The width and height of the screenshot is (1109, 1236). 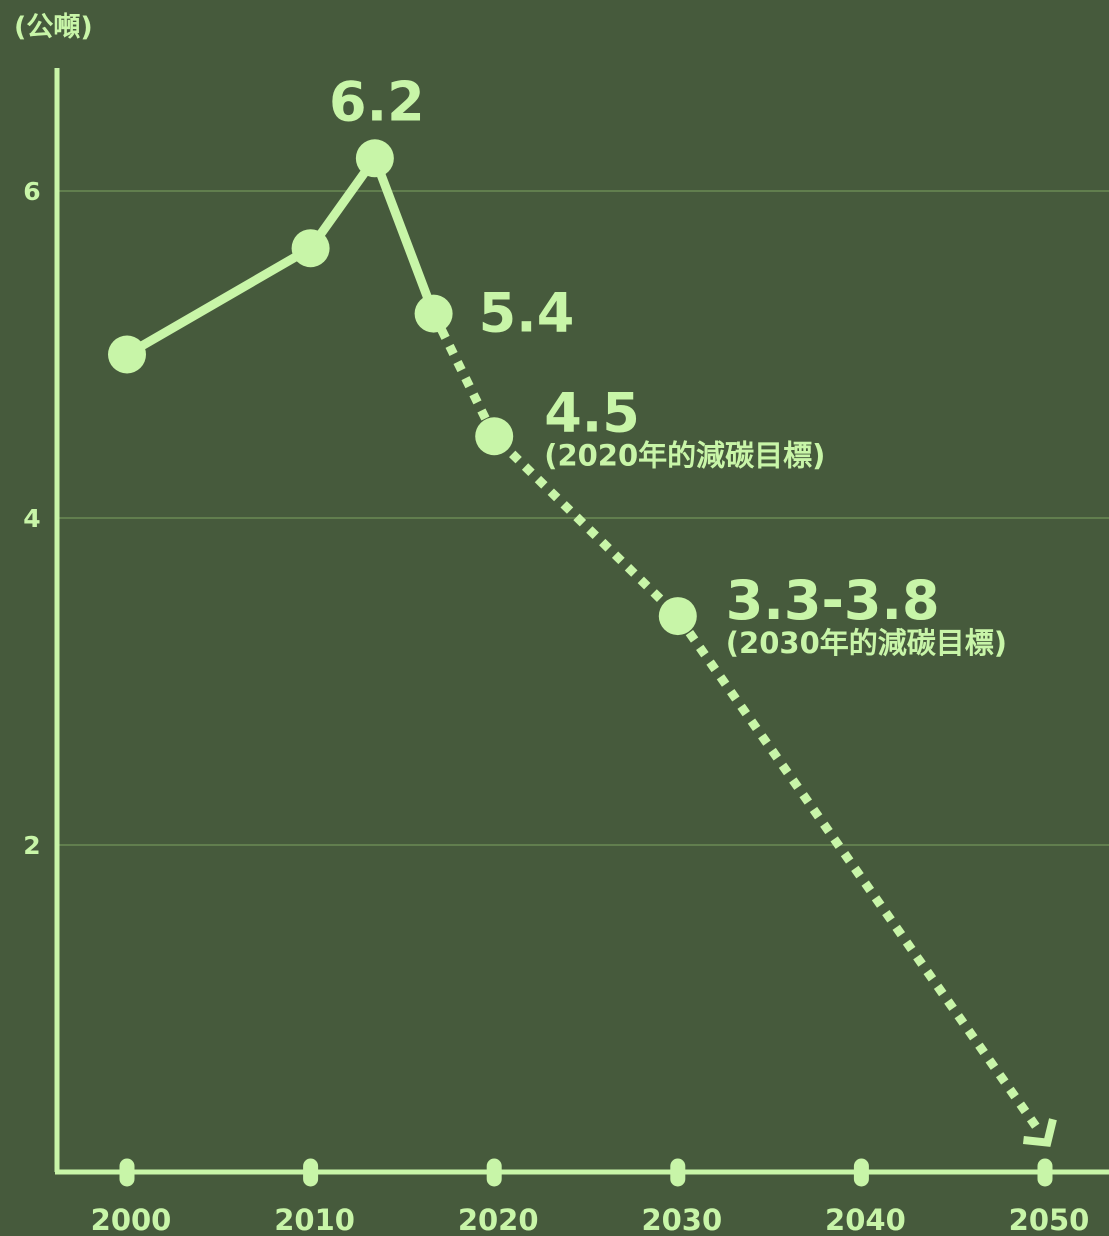 What do you see at coordinates (310, 248) in the screenshot?
I see `data-point-2010` at bounding box center [310, 248].